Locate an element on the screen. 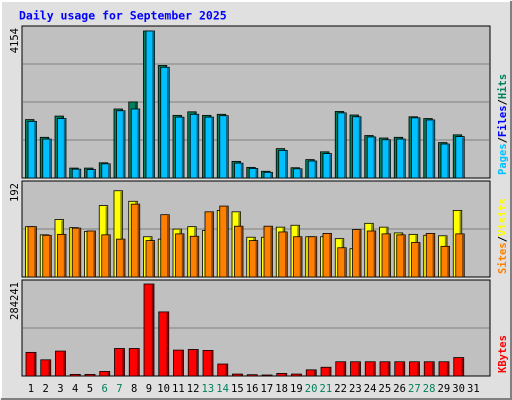  day-label-31: 31 is located at coordinates (473, 389).